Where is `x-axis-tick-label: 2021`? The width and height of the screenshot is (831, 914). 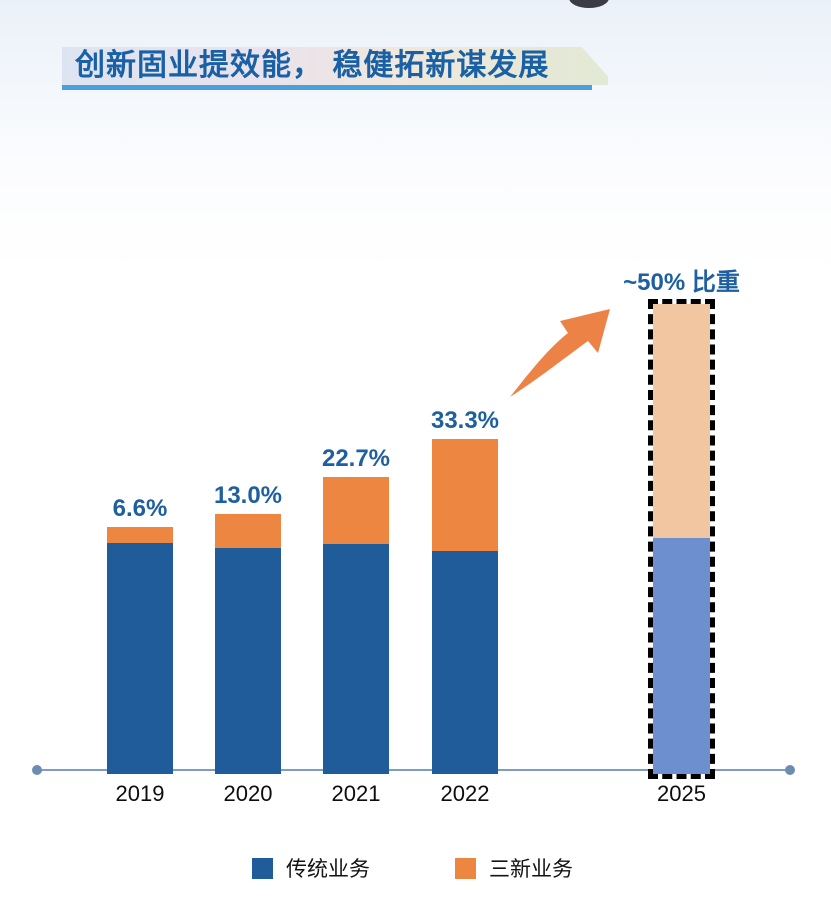
x-axis-tick-label: 2021 is located at coordinates (356, 793).